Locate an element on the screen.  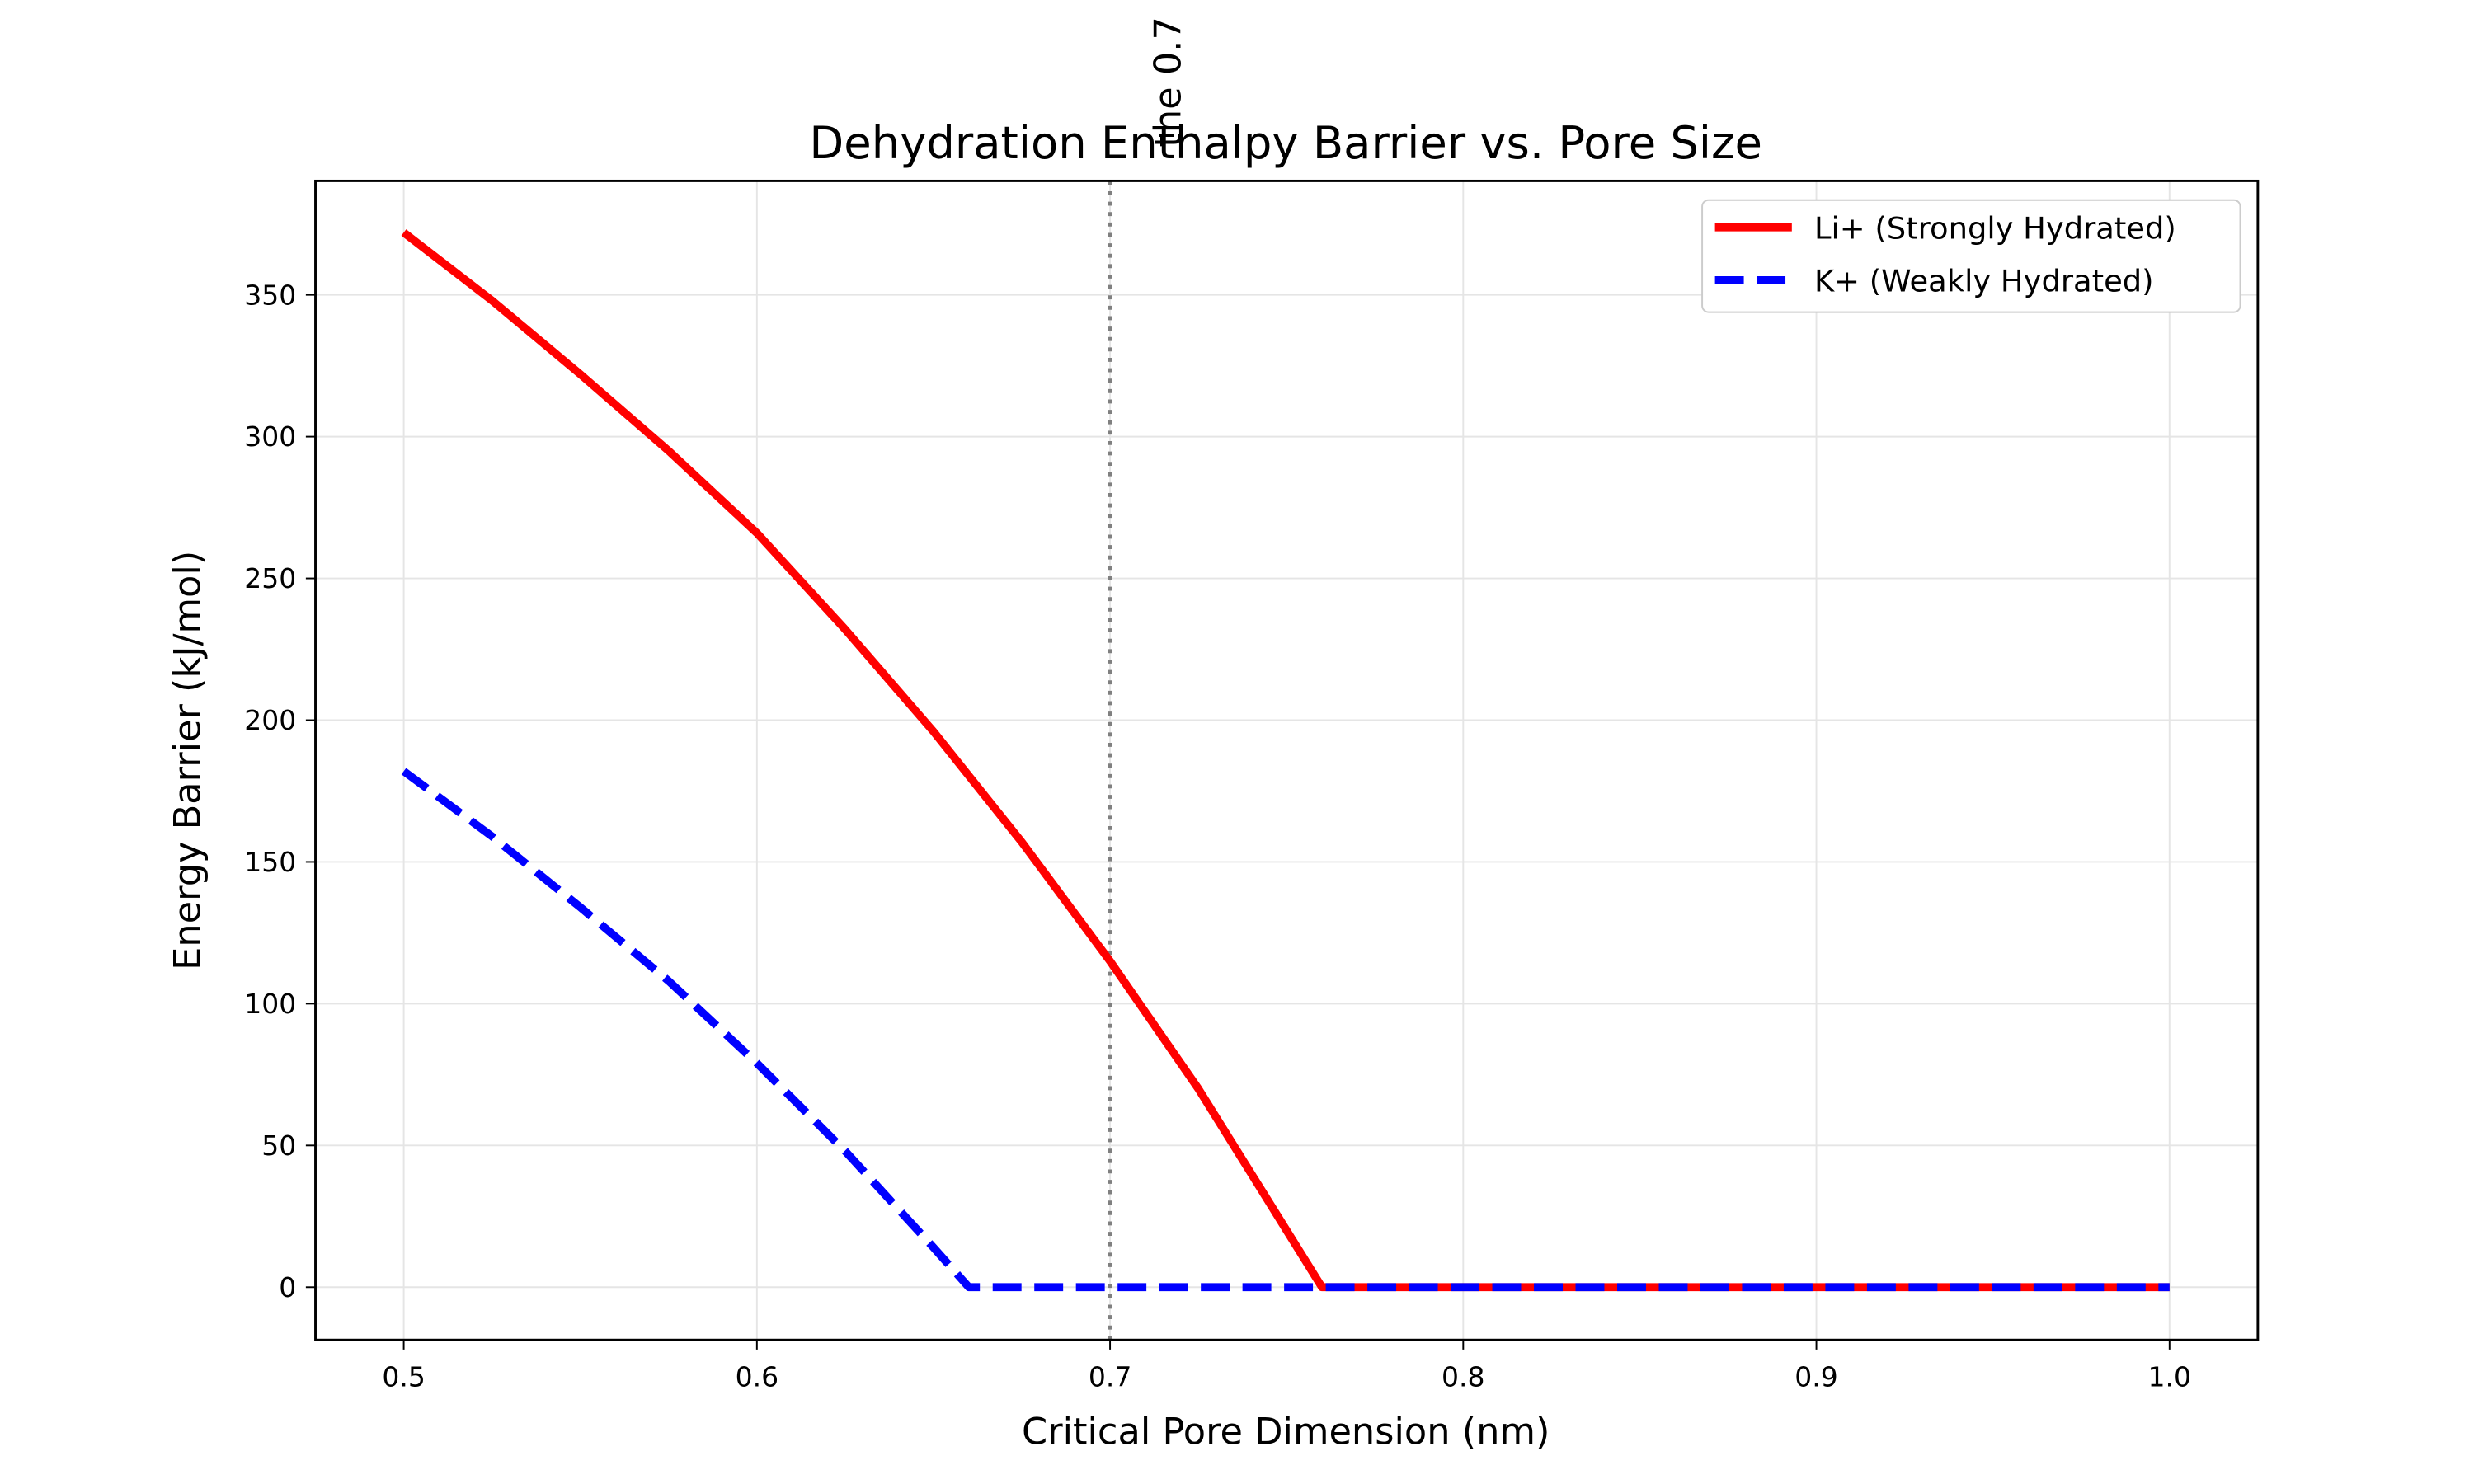
y-tick-label: 350 is located at coordinates (270, 295).